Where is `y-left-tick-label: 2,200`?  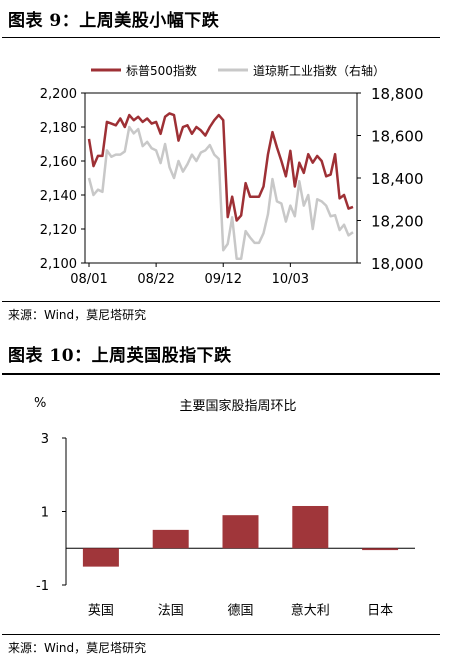 y-left-tick-label: 2,200 is located at coordinates (58, 94).